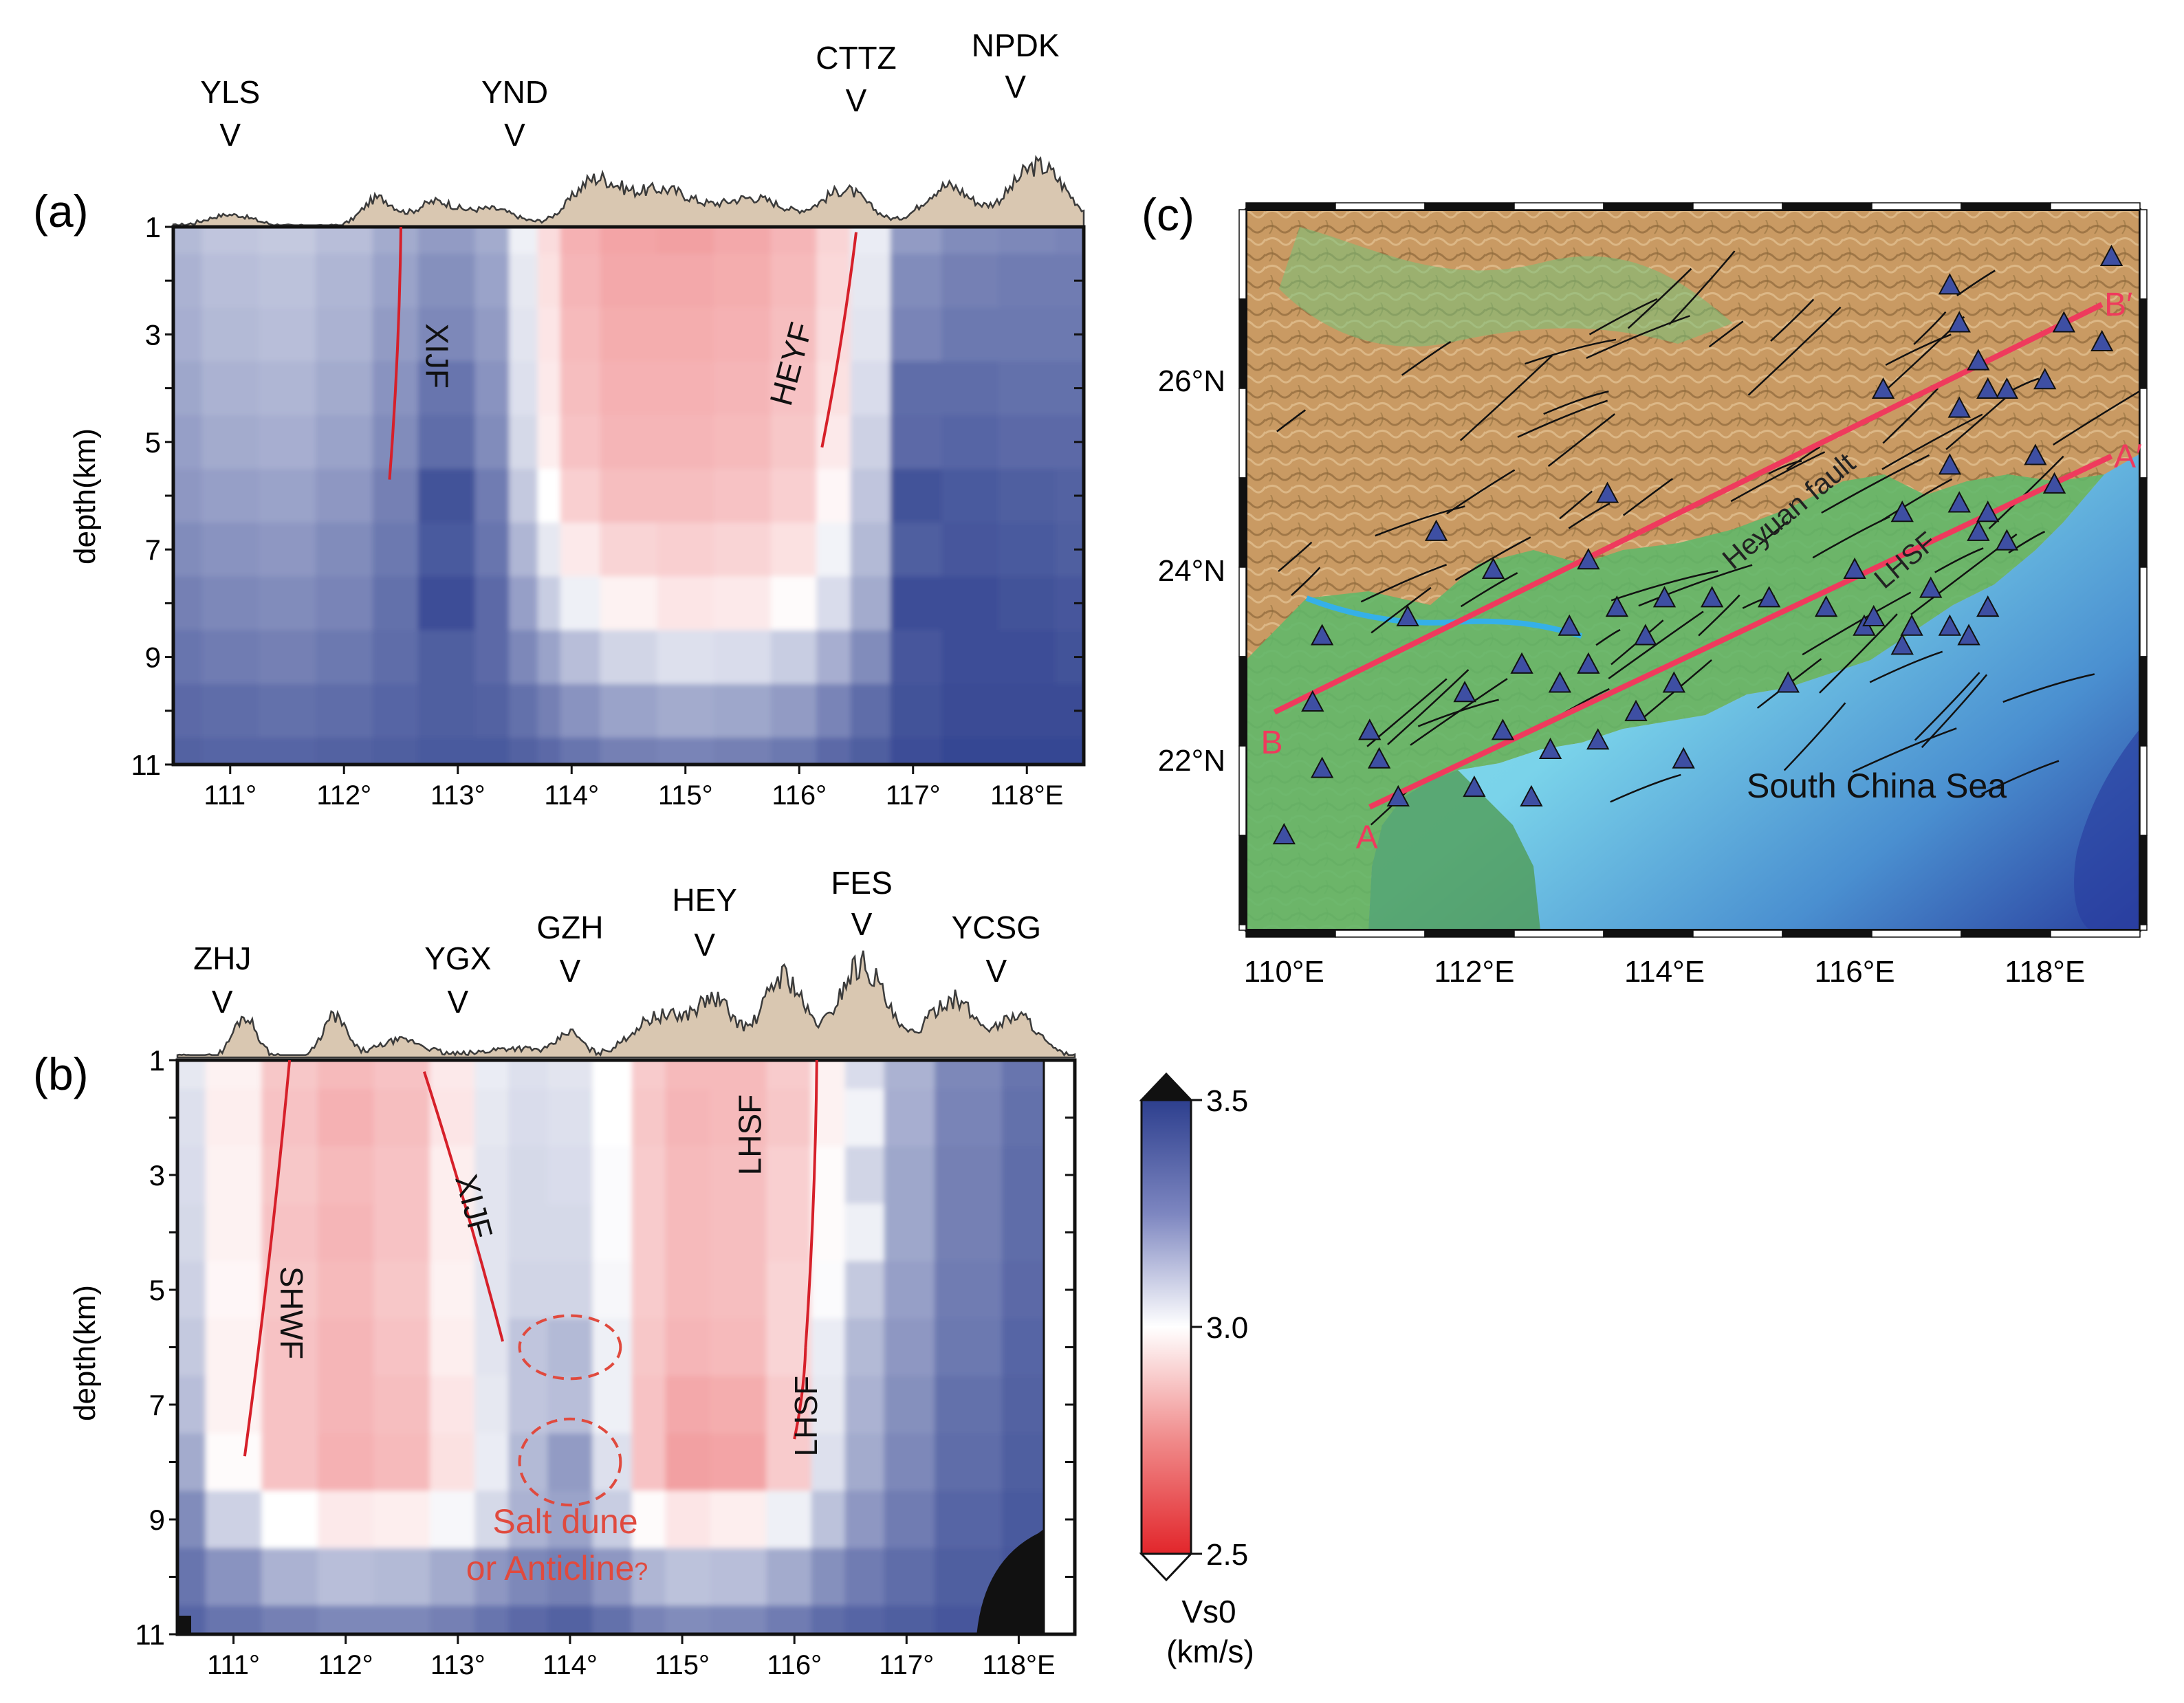 The width and height of the screenshot is (2184, 1703). Describe the element at coordinates (146, 765) in the screenshot. I see `y-tick-label: 11` at that location.